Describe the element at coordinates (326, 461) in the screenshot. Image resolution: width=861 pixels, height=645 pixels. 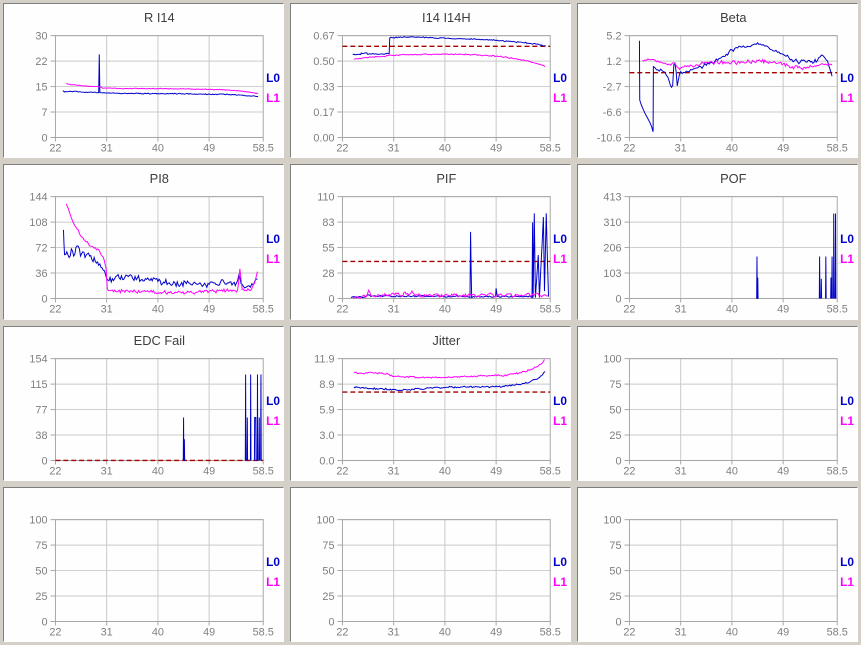
I see `y-axis-tick-label: 0.0` at that location.